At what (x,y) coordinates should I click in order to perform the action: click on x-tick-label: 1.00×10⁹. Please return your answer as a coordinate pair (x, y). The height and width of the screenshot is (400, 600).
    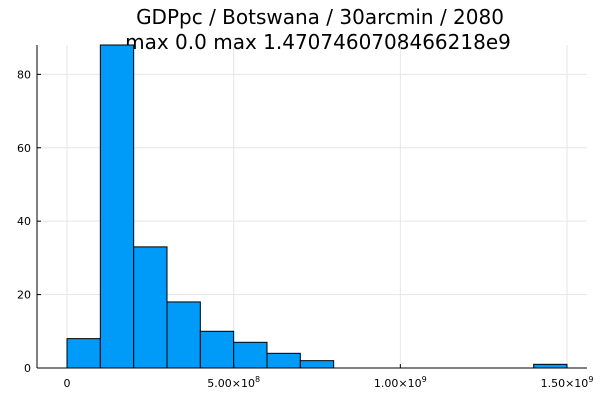
    Looking at the image, I should click on (400, 382).